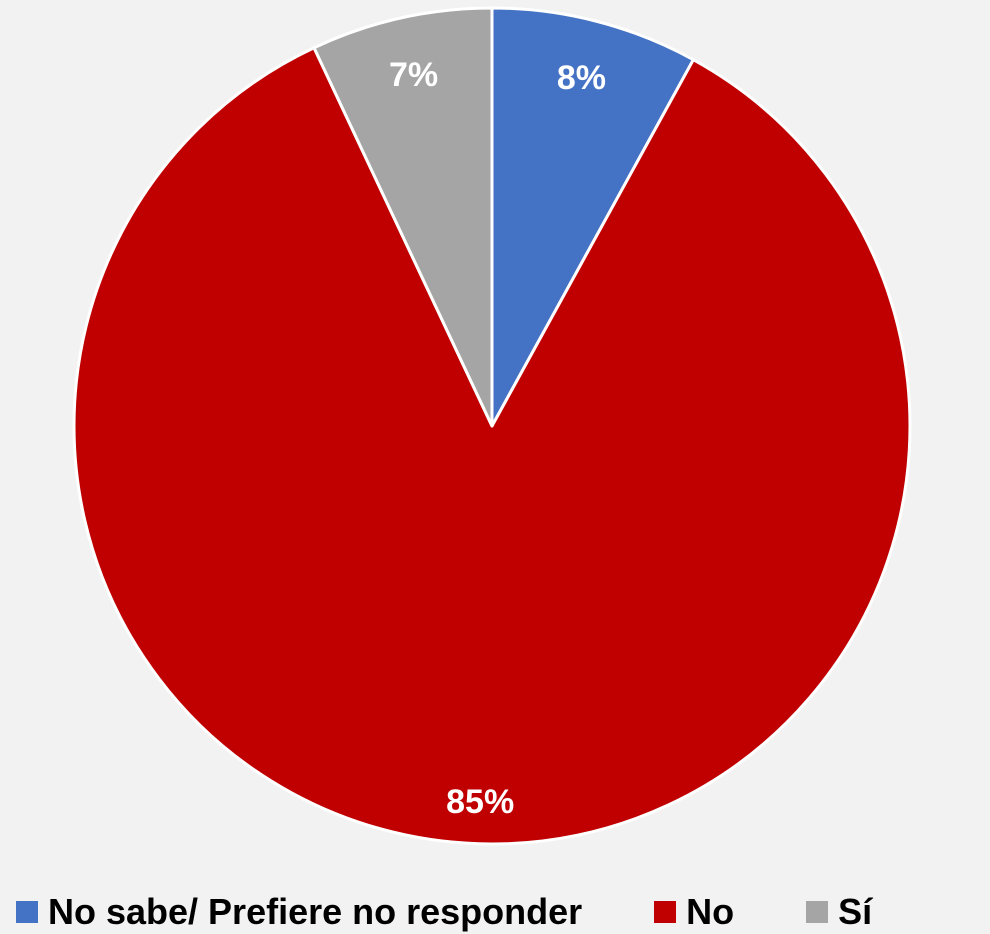  Describe the element at coordinates (480, 802) in the screenshot. I see `data-label-no: 85%` at that location.